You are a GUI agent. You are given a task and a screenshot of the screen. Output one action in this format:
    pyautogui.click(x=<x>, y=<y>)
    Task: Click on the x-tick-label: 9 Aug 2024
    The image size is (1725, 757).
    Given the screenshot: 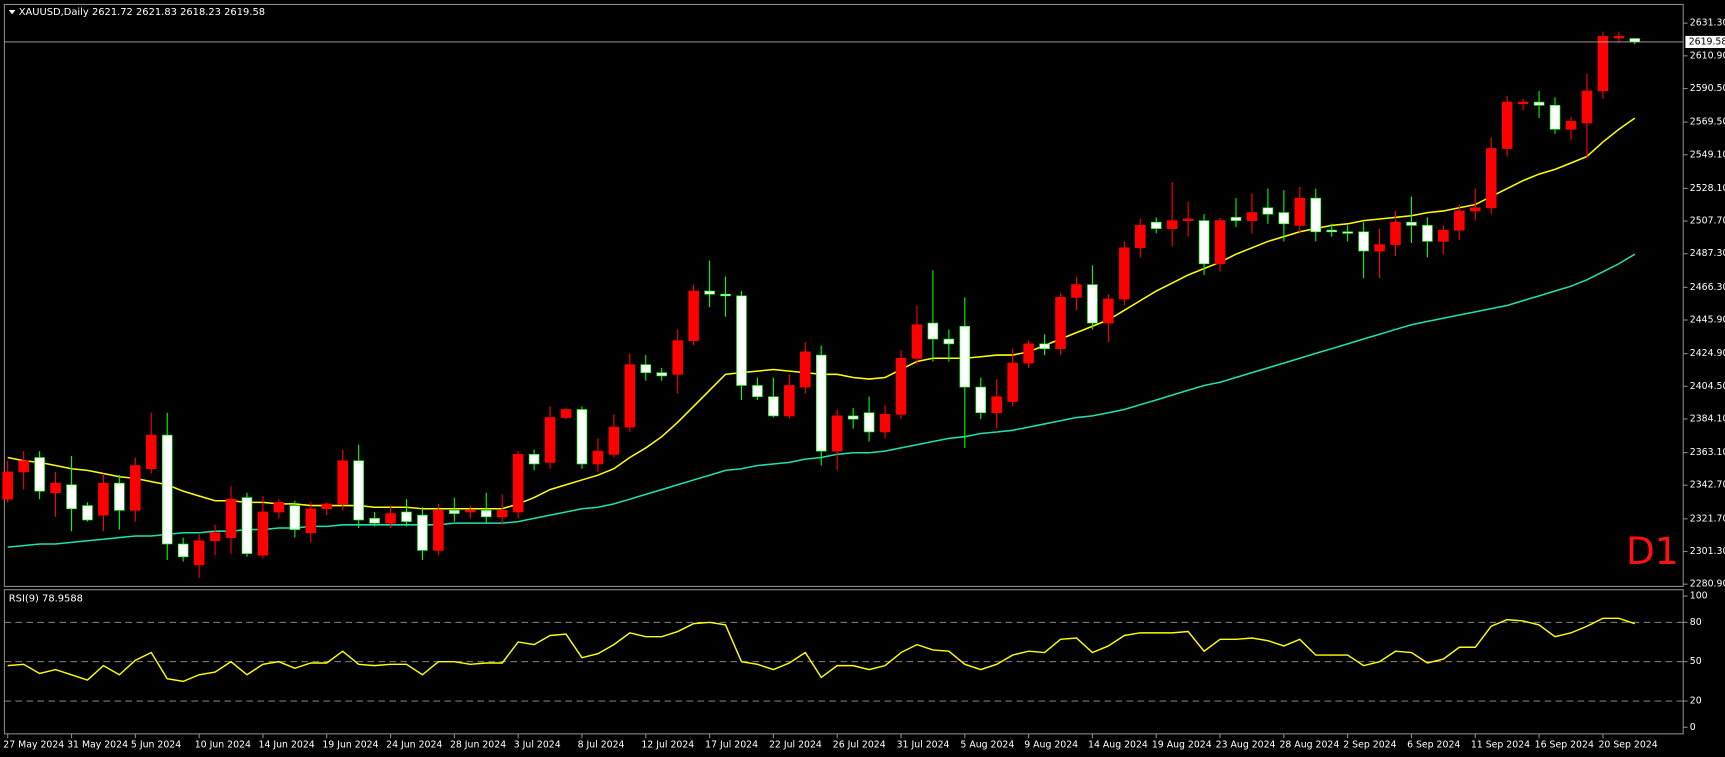 What is the action you would take?
    pyautogui.click(x=1051, y=744)
    